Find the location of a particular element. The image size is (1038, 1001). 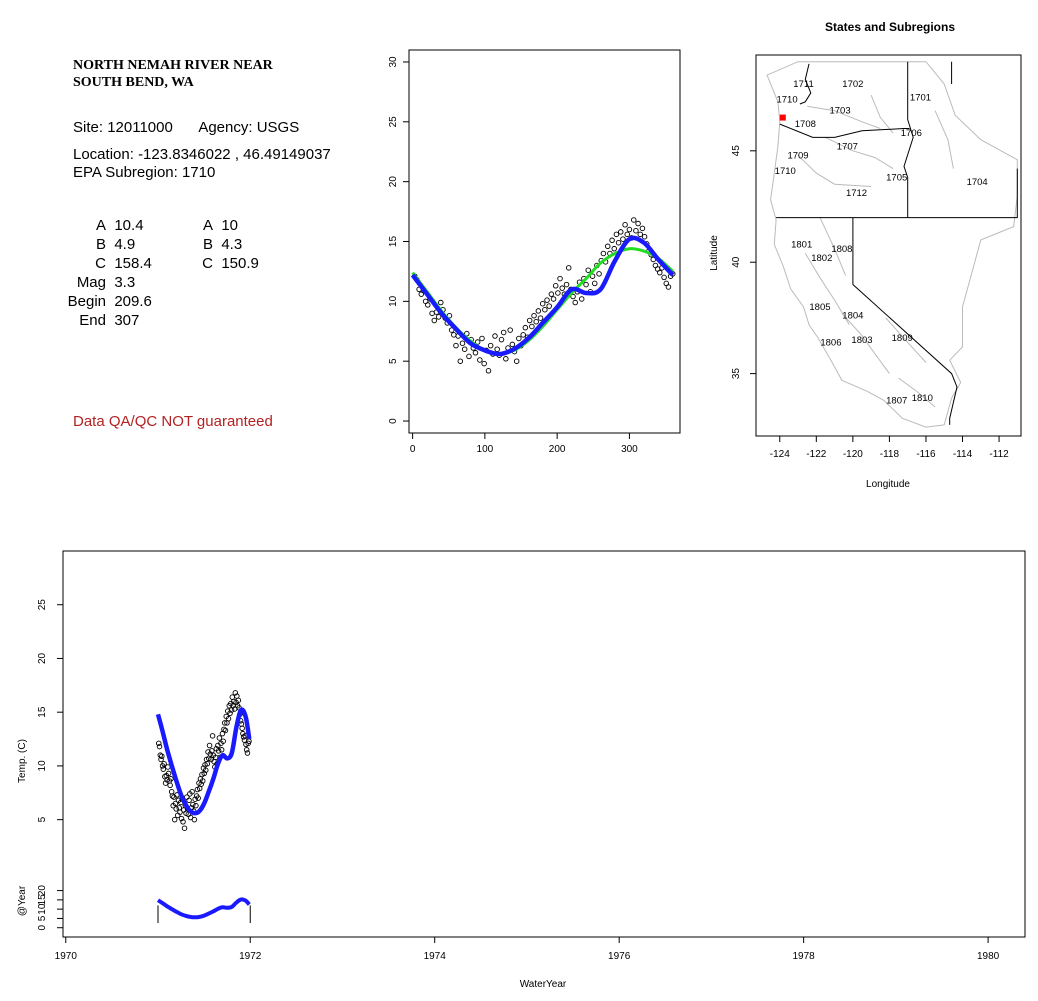

site-label: Site: is located at coordinates (88, 127).